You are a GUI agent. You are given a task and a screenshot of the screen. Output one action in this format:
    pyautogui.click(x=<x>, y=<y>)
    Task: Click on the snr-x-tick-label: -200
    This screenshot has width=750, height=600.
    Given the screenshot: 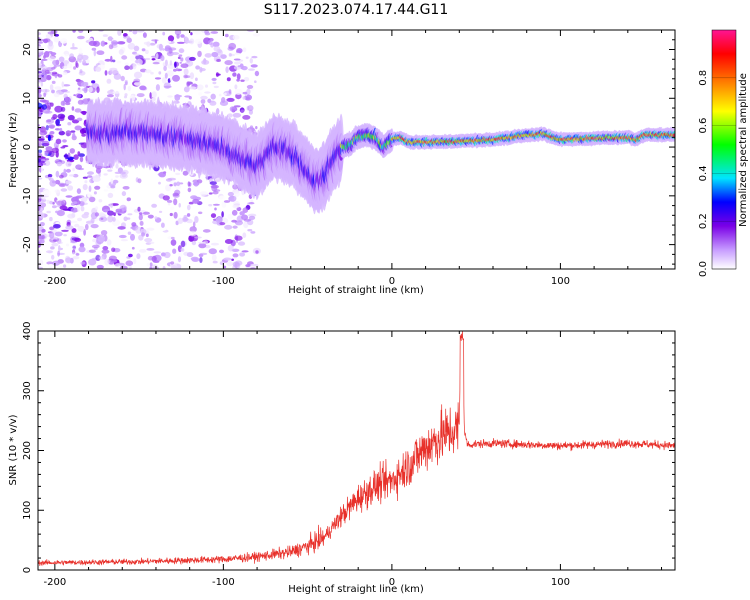 What is the action you would take?
    pyautogui.click(x=55, y=582)
    